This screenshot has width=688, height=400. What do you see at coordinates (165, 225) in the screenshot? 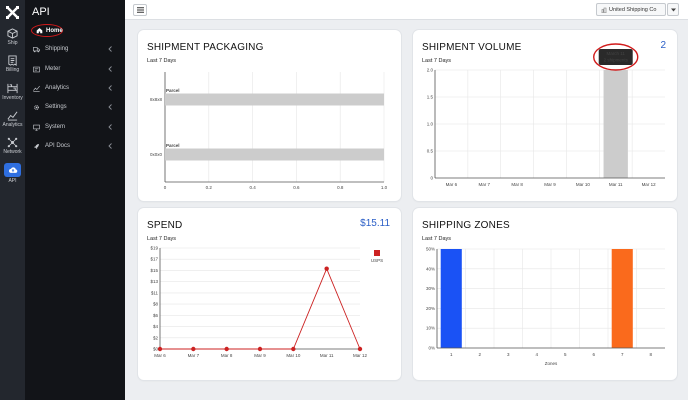
I see `card-title: SPEND` at bounding box center [165, 225].